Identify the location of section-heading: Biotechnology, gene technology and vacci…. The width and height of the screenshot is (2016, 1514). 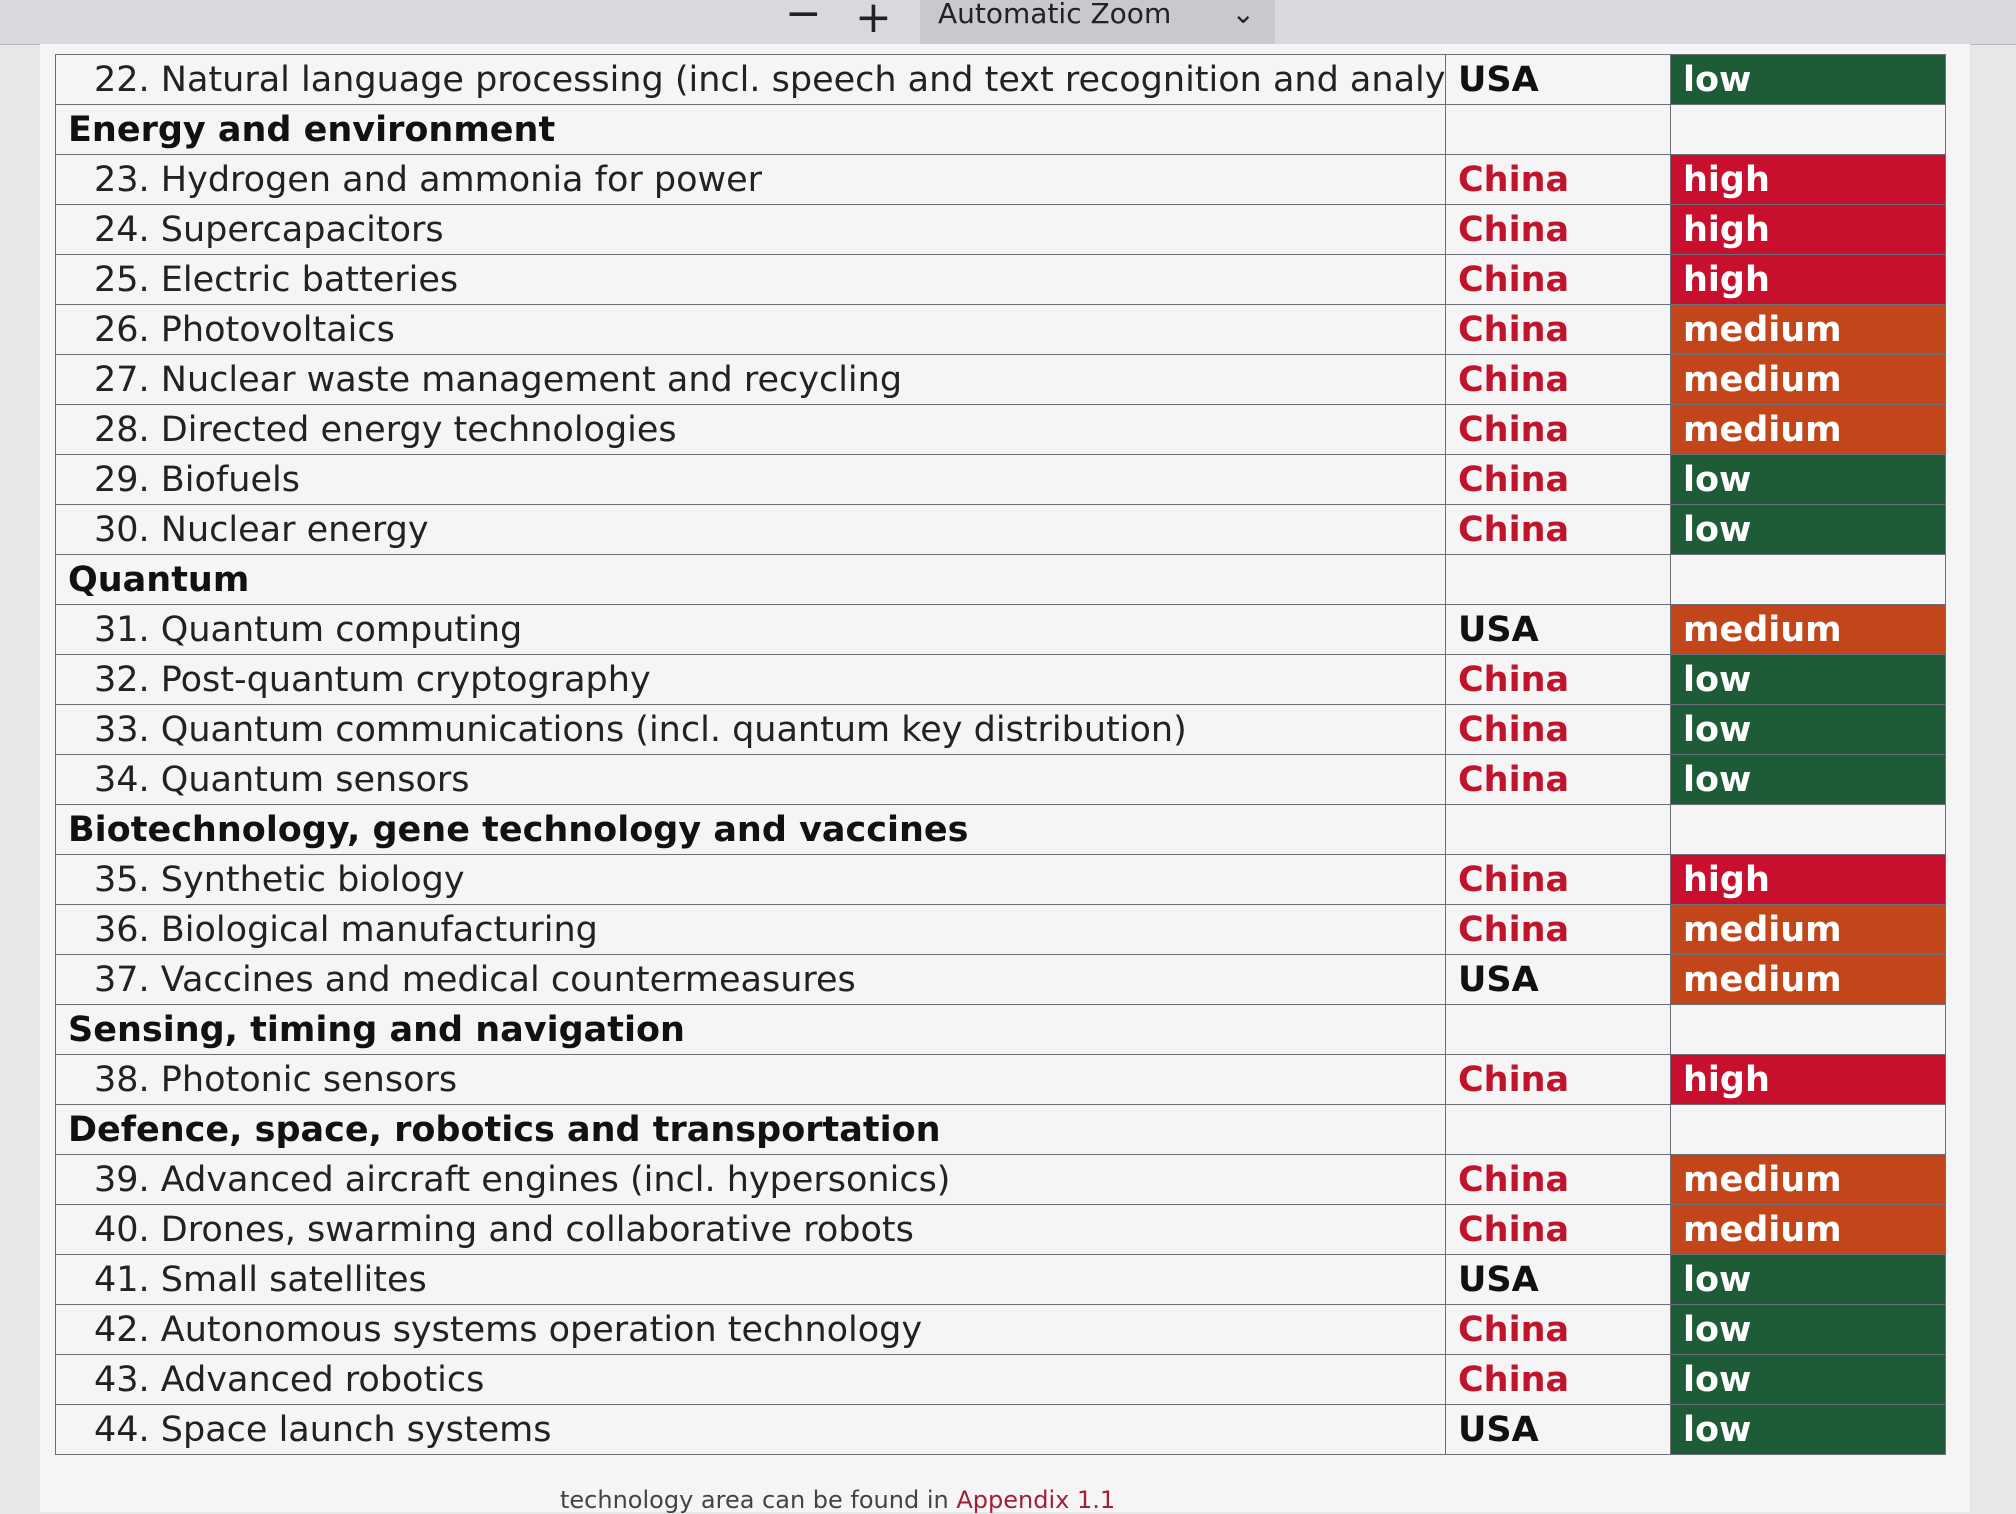
(750, 829).